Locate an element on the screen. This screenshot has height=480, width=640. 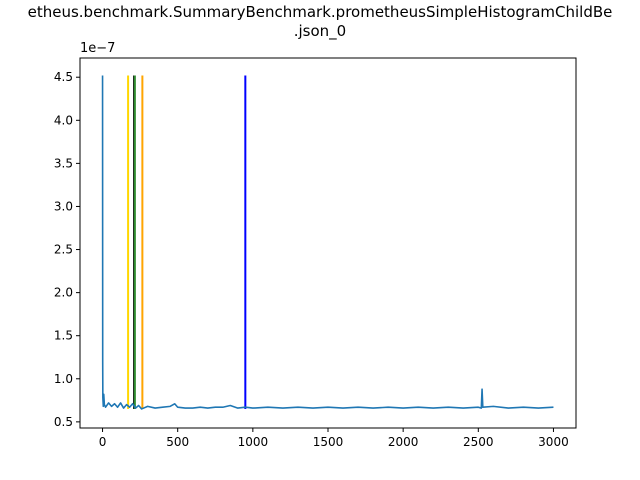
y-tick-label: 3.5 is located at coordinates (63, 163).